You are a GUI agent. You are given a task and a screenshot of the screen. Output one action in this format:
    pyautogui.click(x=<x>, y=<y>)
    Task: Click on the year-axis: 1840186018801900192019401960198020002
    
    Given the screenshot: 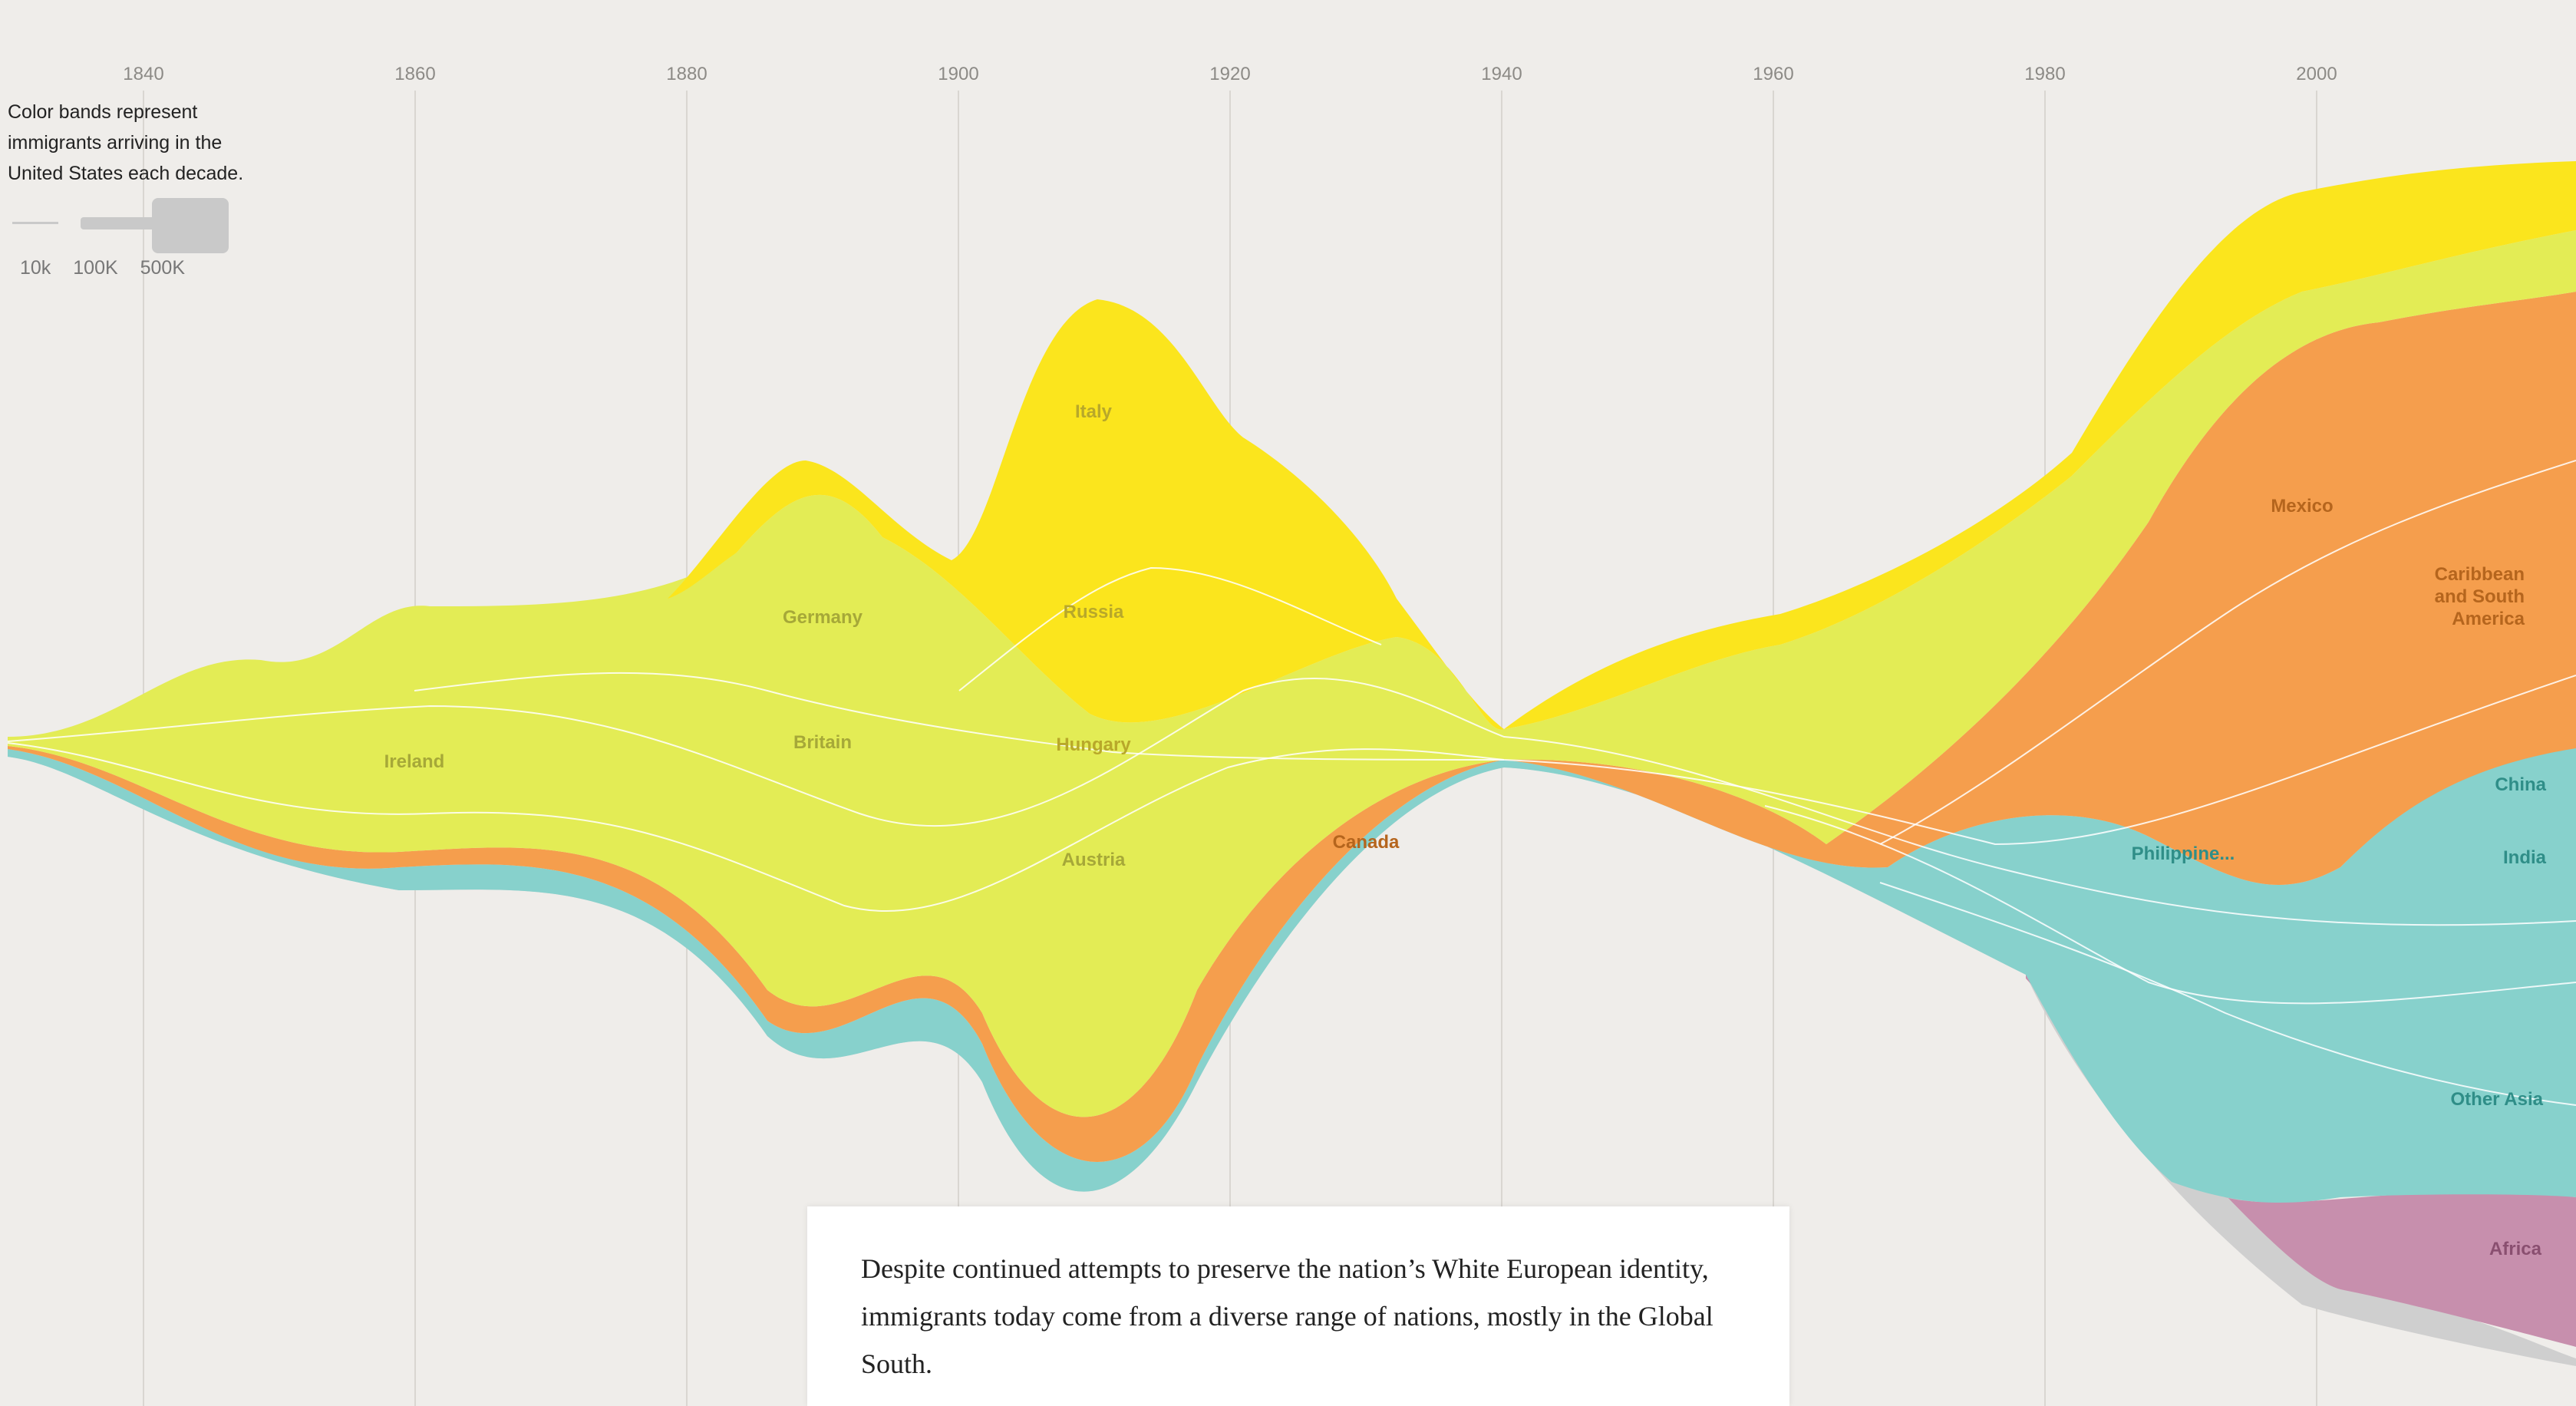 What is the action you would take?
    pyautogui.click(x=1230, y=74)
    